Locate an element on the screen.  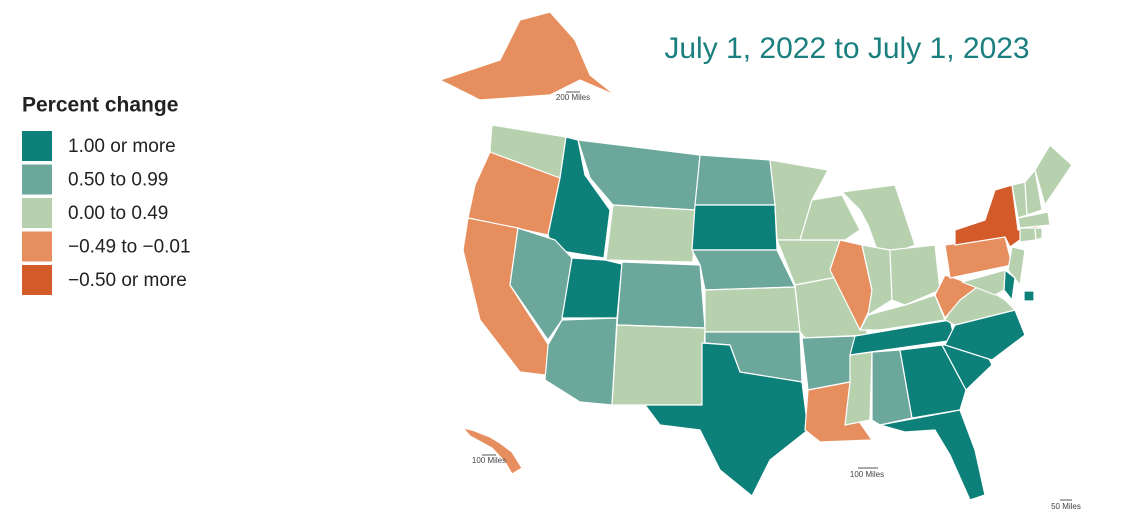
legend-title: Percent change is located at coordinates (100, 105).